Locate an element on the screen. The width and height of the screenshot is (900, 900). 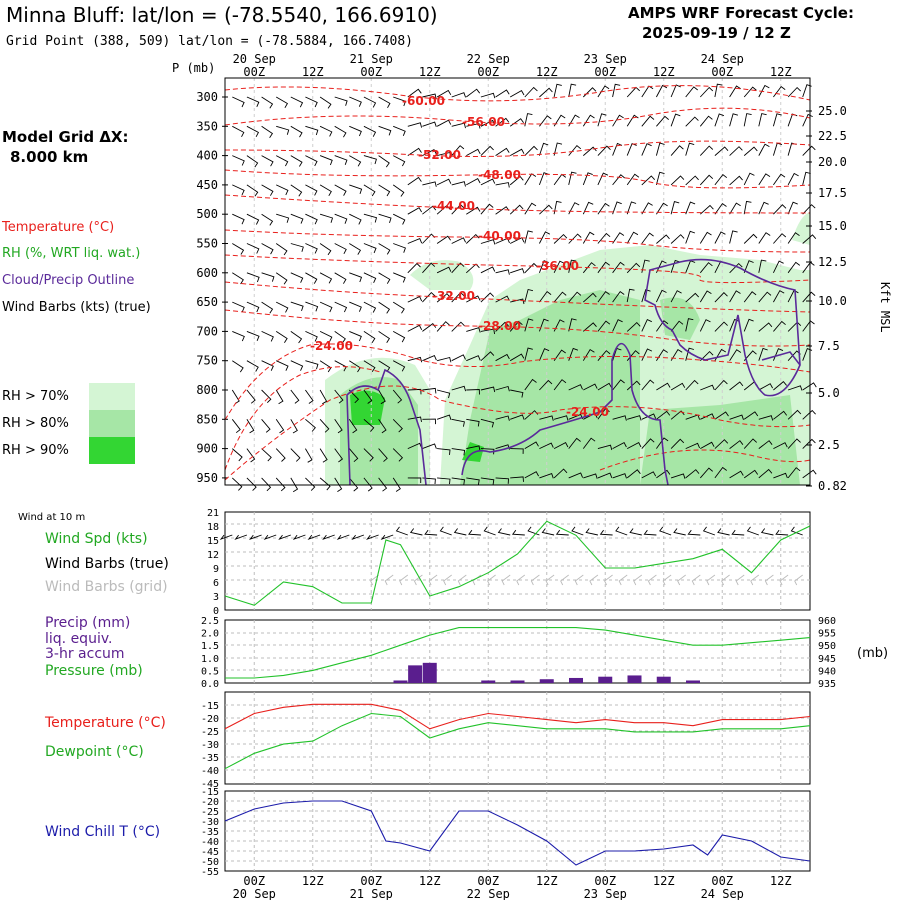
model-grid-label: Model Grid ΔX: is located at coordinates (65, 137).